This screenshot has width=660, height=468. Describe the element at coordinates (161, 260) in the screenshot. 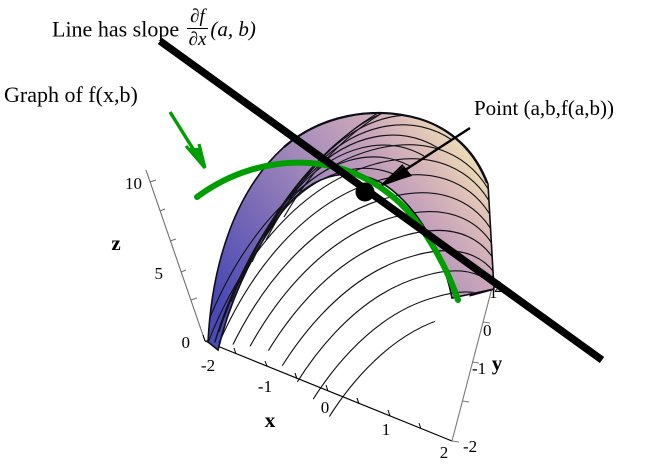

I see `z-axis: 0 5 10 z` at that location.